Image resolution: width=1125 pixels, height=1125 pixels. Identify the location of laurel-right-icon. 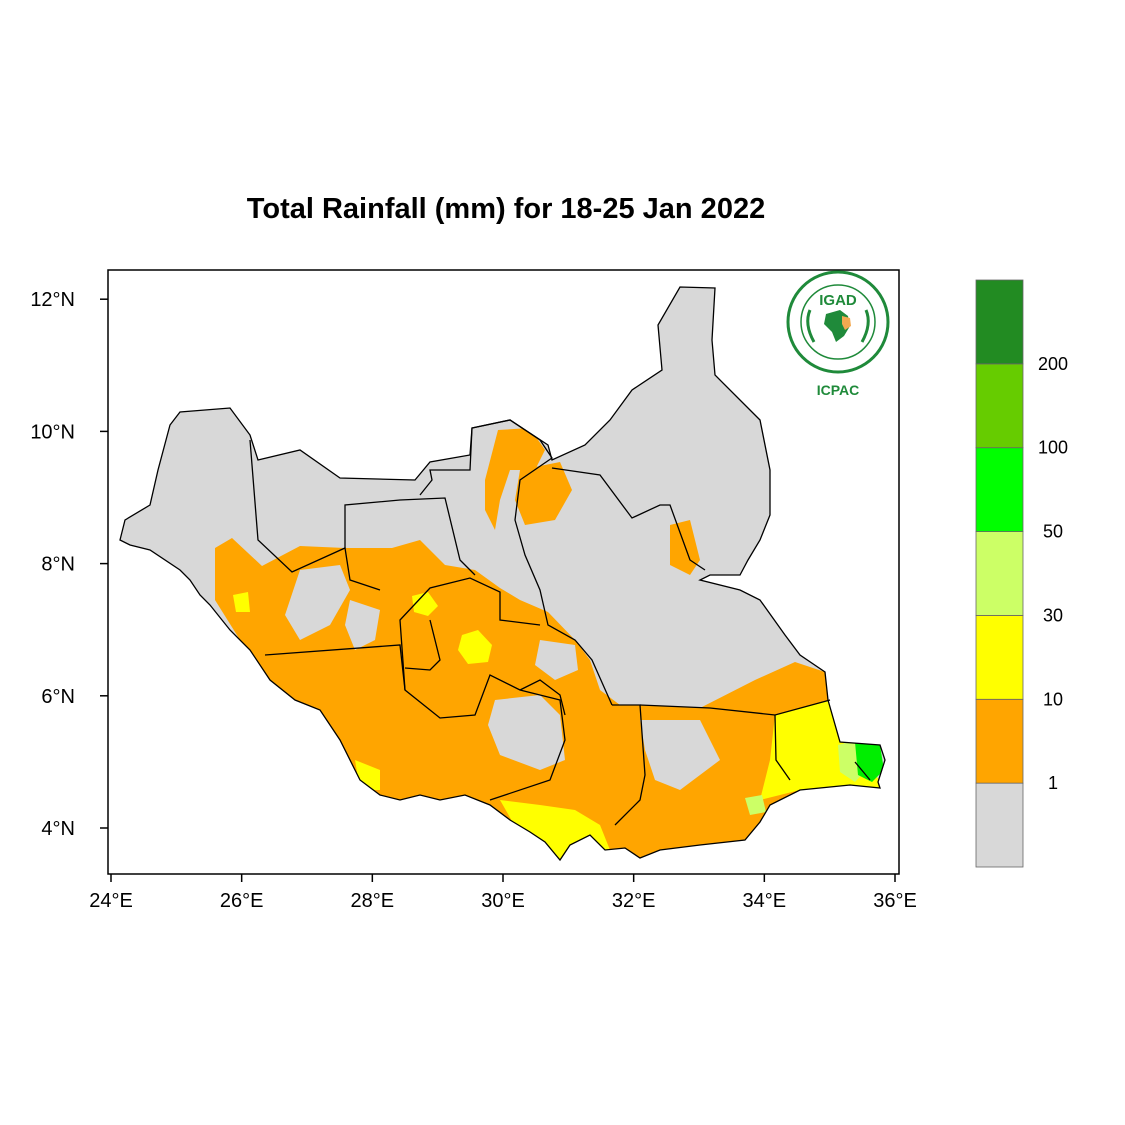
(865, 326).